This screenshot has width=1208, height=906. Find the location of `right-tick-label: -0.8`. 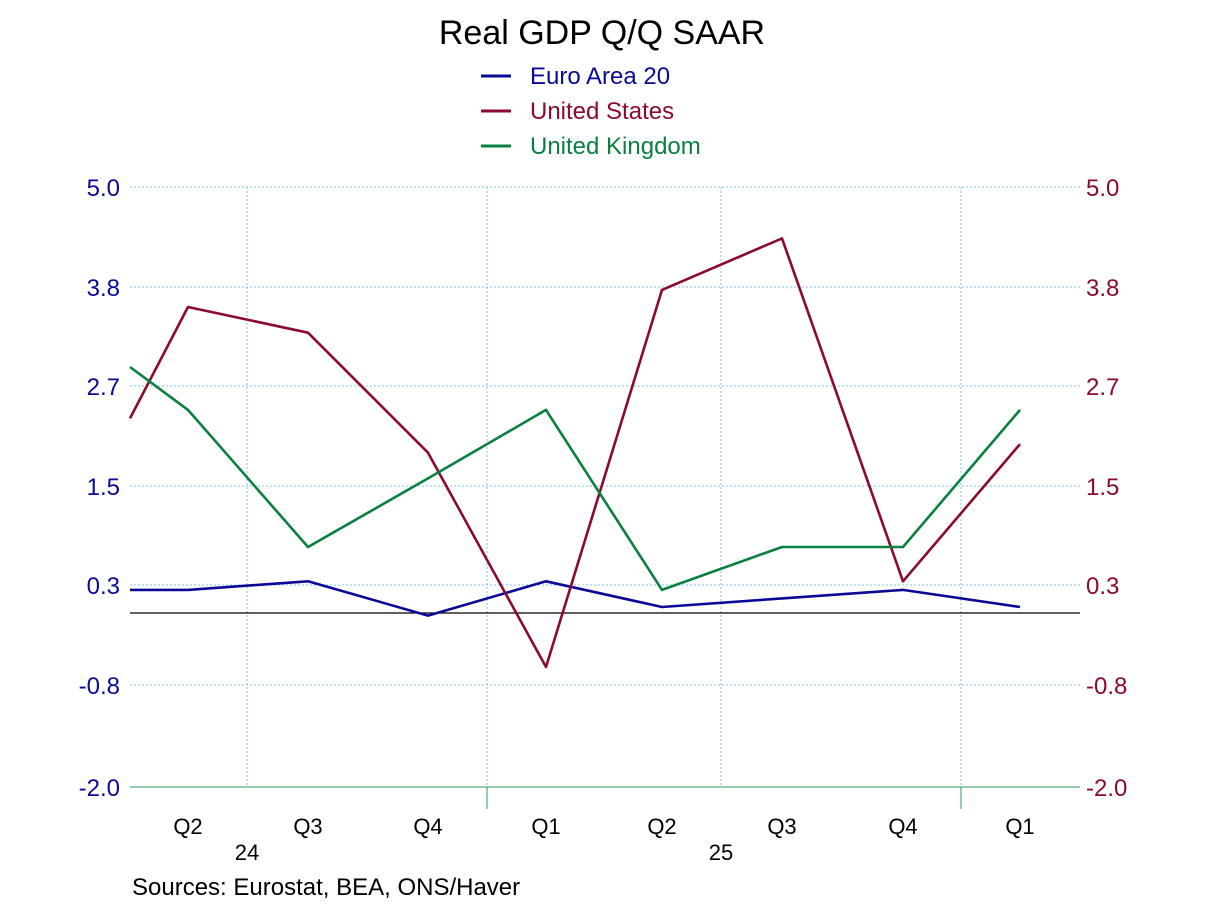

right-tick-label: -0.8 is located at coordinates (1106, 686).